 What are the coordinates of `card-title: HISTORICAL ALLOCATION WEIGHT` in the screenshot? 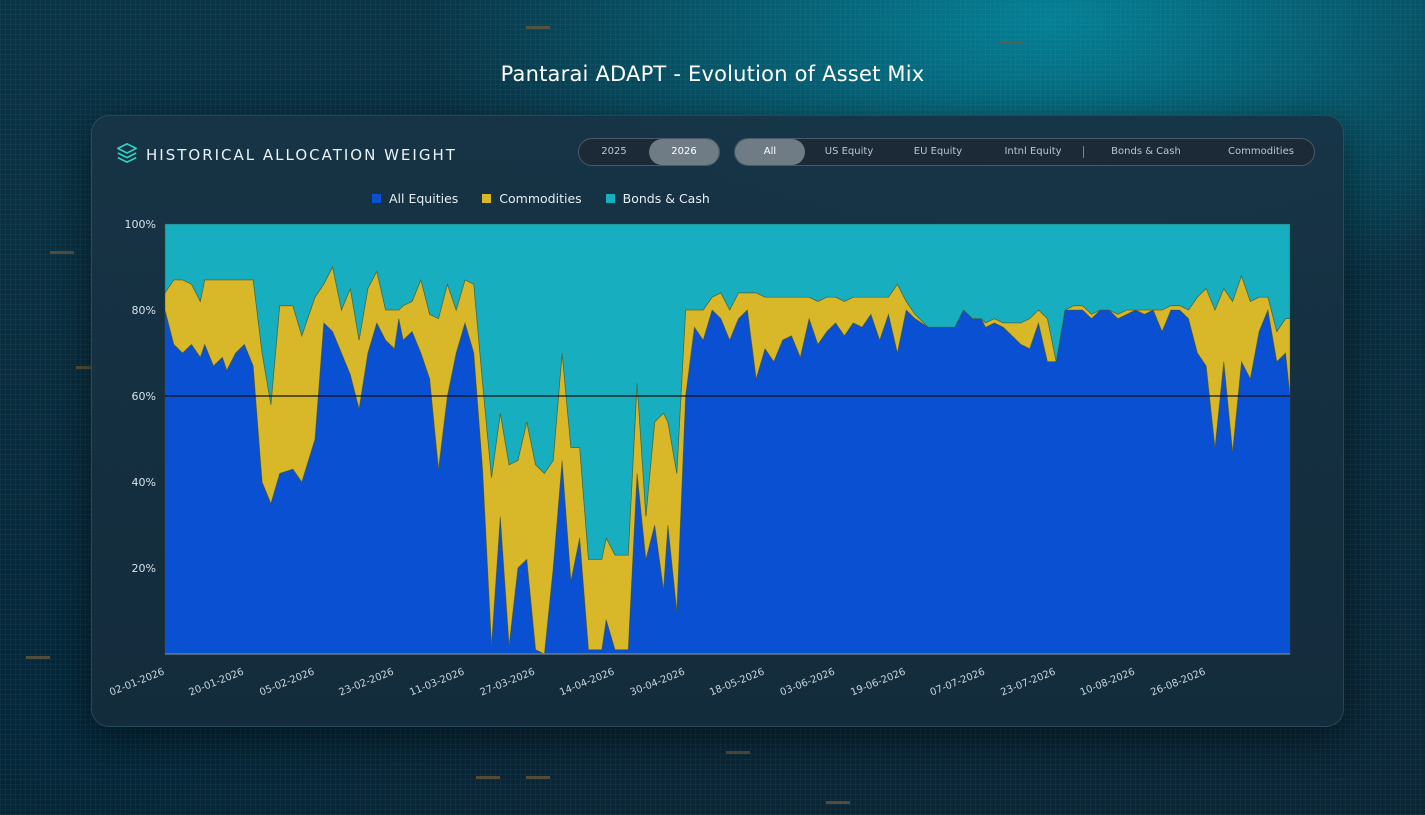 It's located at (301, 155).